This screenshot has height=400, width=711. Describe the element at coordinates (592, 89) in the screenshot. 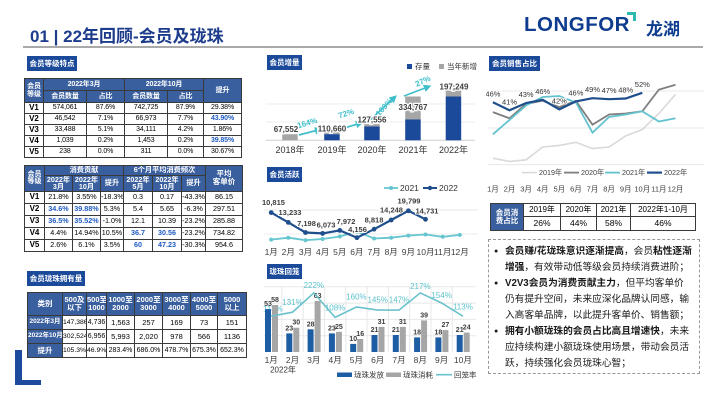

I see `svg-text: 49%` at that location.